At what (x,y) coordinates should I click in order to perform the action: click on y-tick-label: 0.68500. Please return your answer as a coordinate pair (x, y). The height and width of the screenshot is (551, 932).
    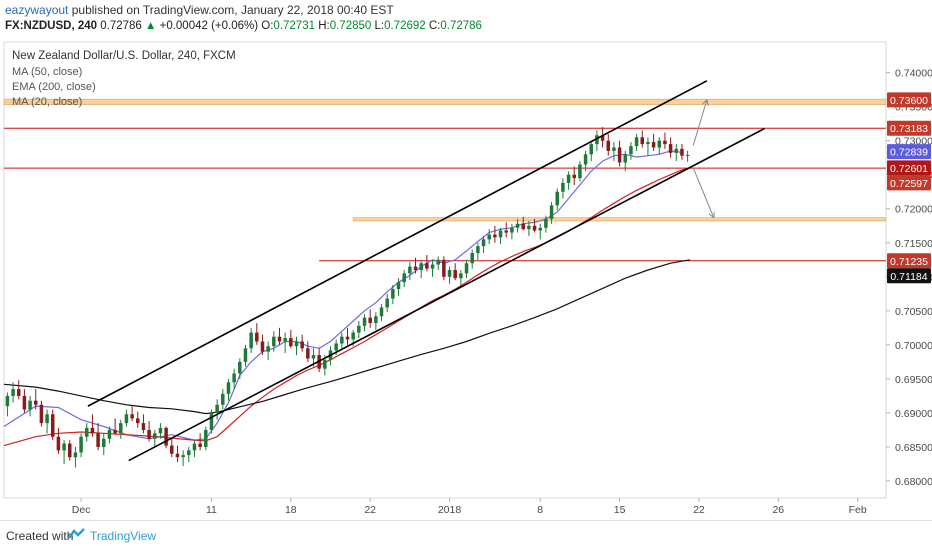
    Looking at the image, I should click on (913, 448).